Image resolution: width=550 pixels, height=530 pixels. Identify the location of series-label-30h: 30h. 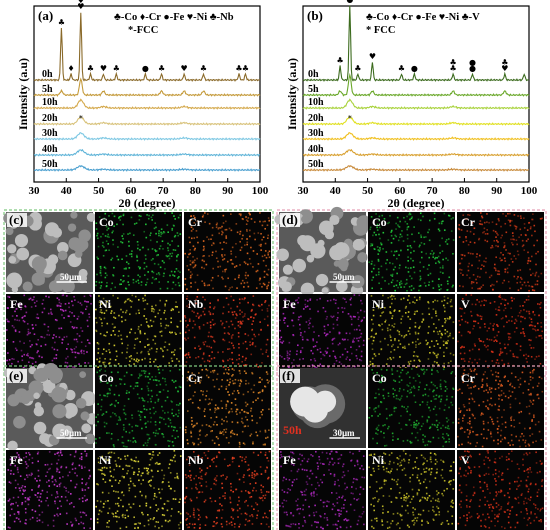
(316, 133).